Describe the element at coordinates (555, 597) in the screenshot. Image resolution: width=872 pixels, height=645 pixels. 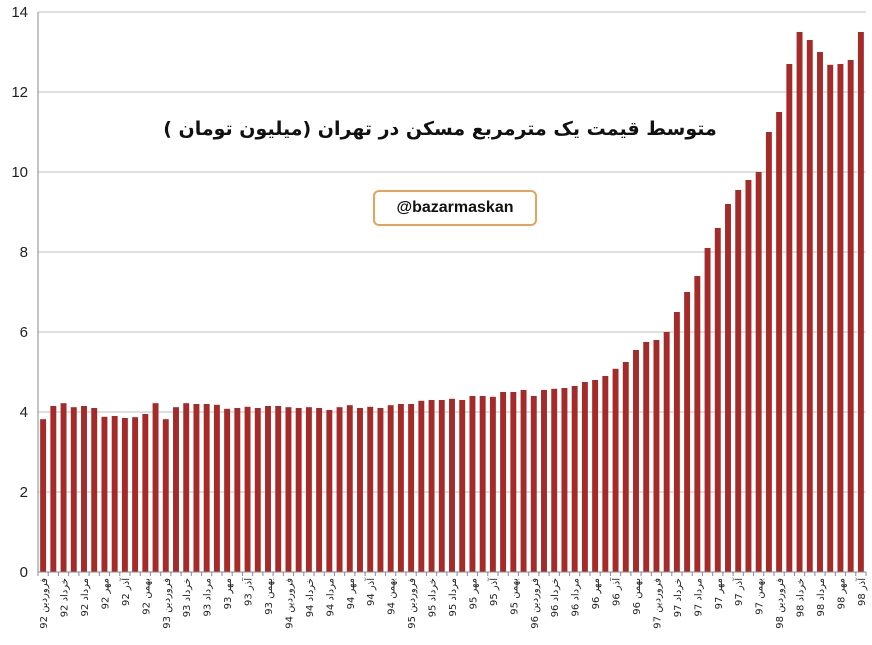
I see `x-tick-label: خرداد 96` at that location.